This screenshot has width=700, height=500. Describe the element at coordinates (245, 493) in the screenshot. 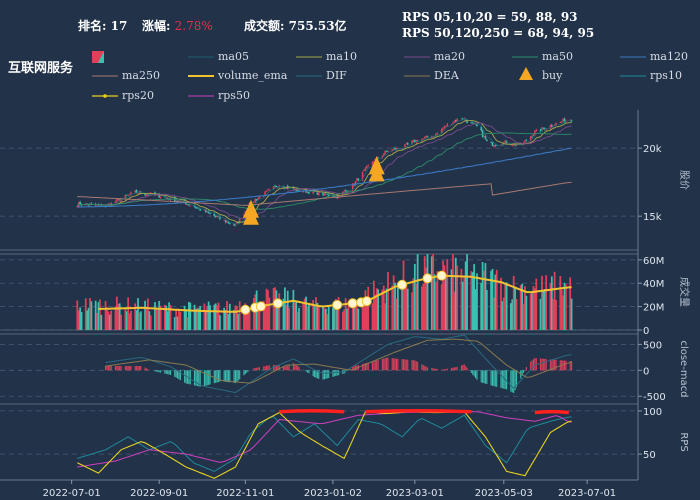

I see `x-tick-label: 2022-11-01` at that location.